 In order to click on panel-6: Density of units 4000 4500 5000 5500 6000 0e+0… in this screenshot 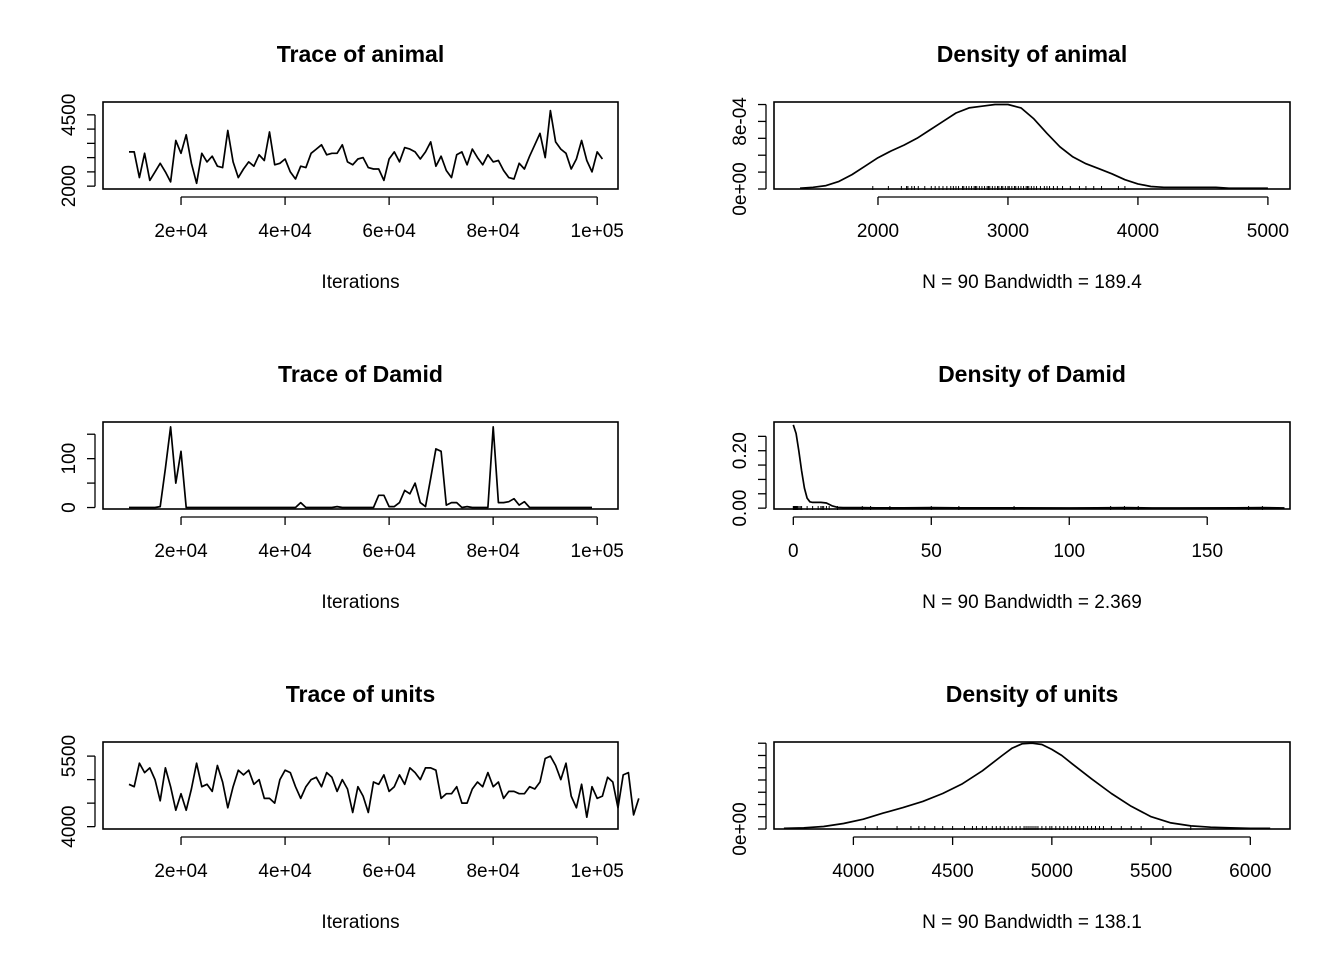, I will do `click(1010, 807)`.